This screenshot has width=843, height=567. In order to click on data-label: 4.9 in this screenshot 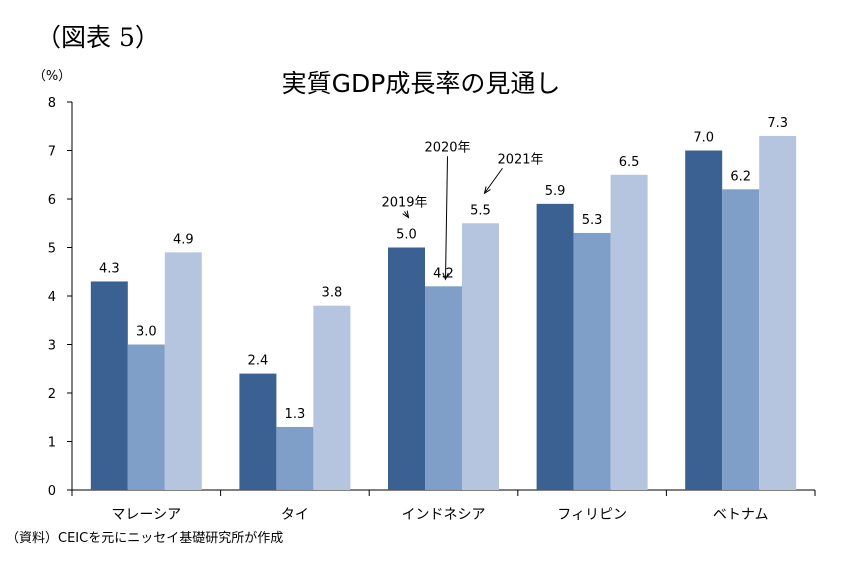, I will do `click(183, 239)`.